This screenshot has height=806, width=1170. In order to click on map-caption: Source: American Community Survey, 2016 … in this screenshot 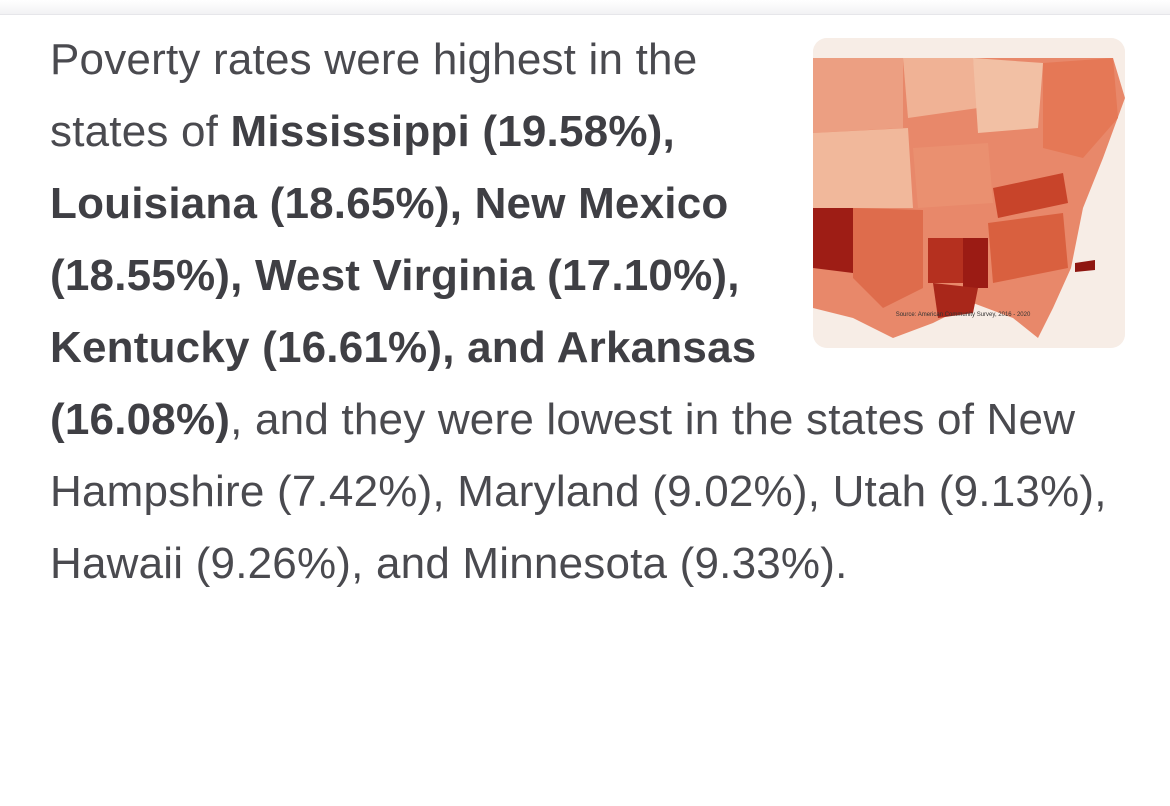, I will do `click(963, 315)`.